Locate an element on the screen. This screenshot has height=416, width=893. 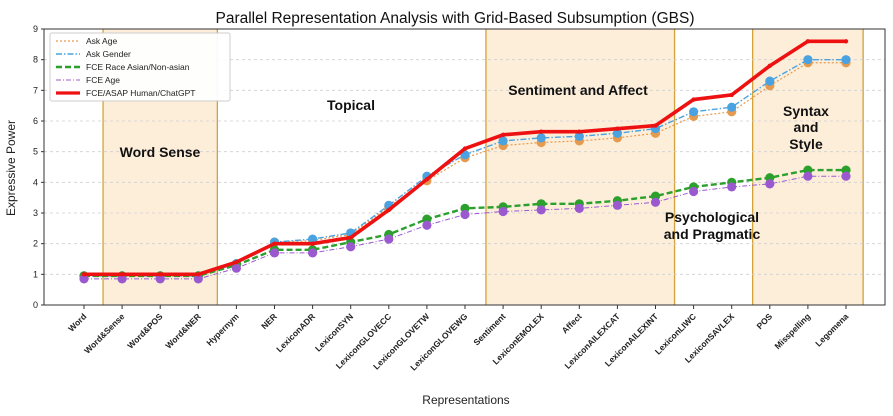
x-tick-label: POS is located at coordinates (764, 321).